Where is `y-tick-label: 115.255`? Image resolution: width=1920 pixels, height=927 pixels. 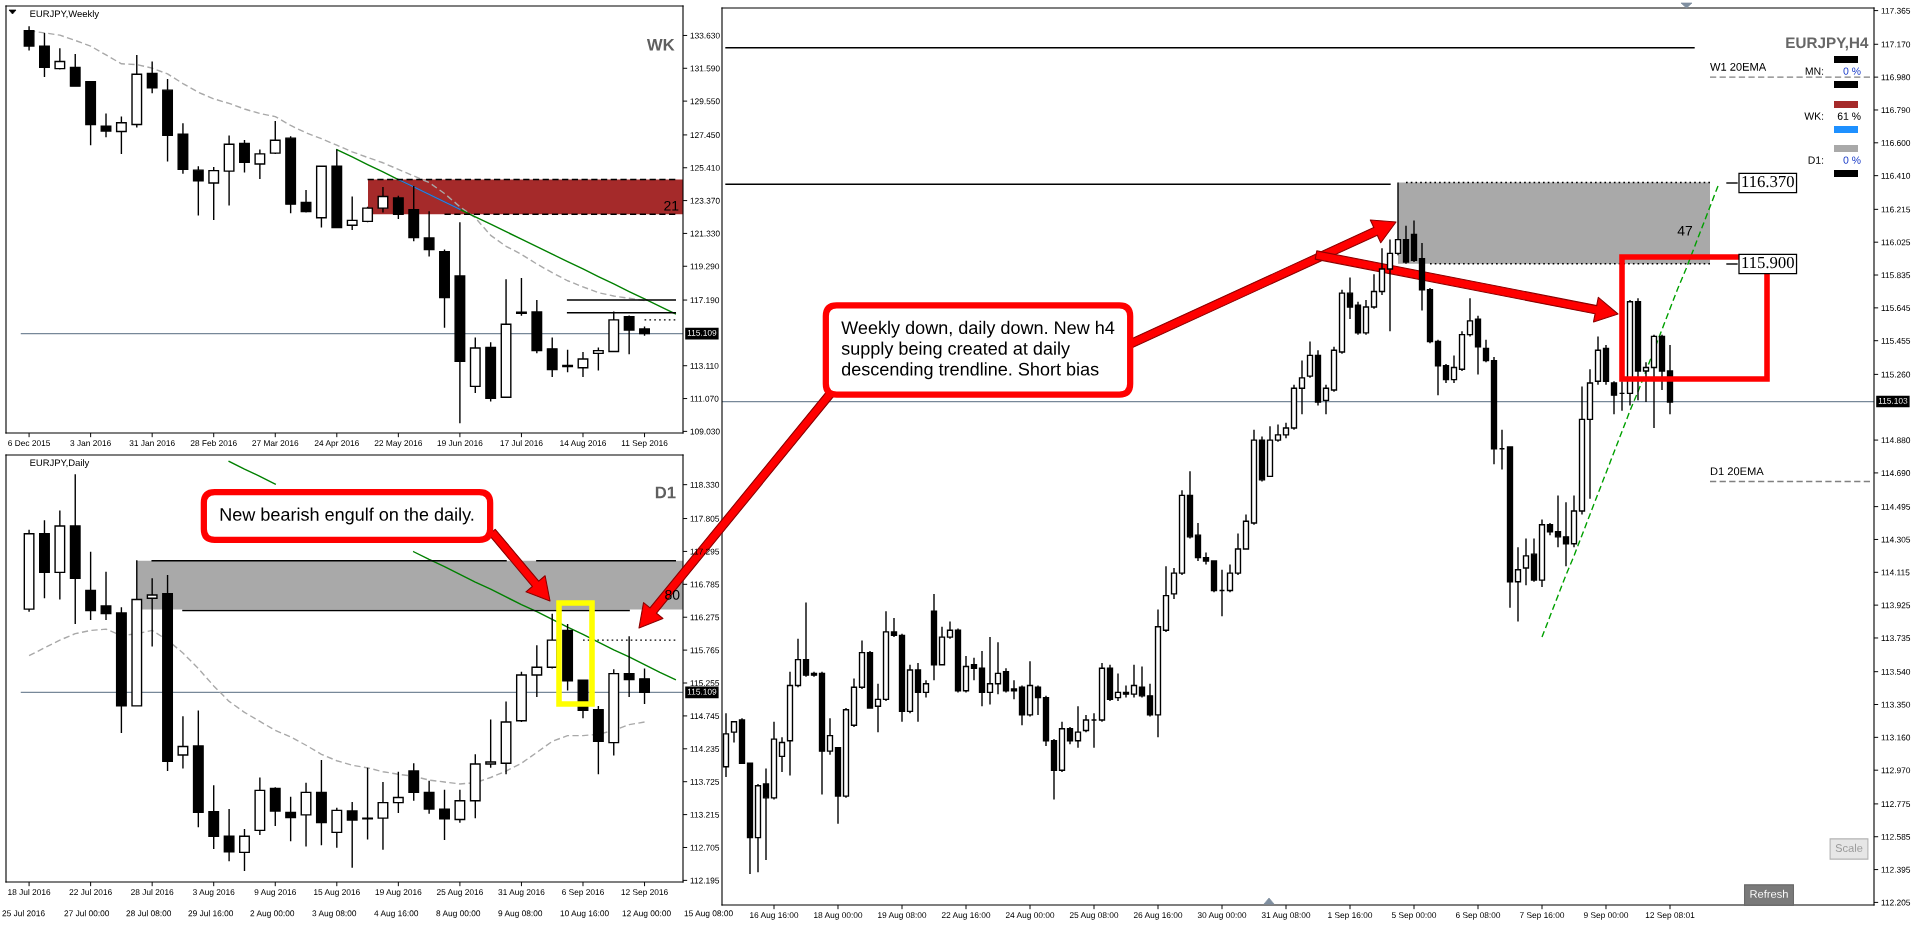
y-tick-label: 115.255 is located at coordinates (705, 683).